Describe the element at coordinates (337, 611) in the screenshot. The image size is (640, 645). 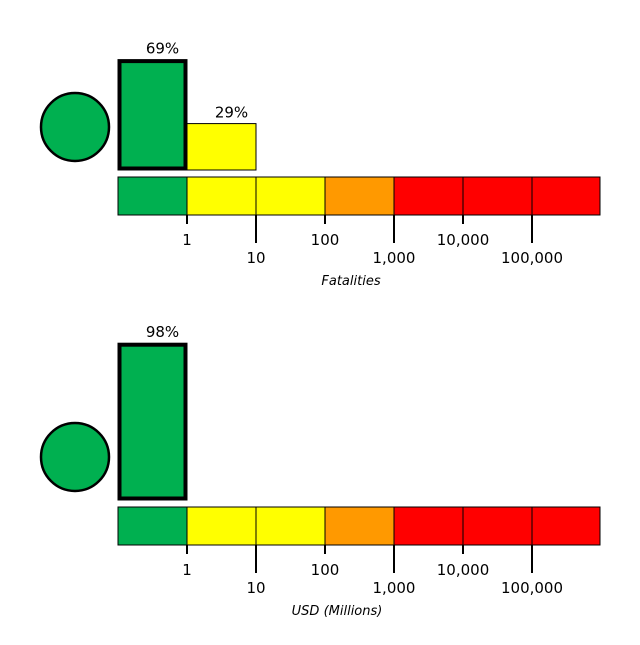
I see `axis-label: USD (Millions)` at that location.